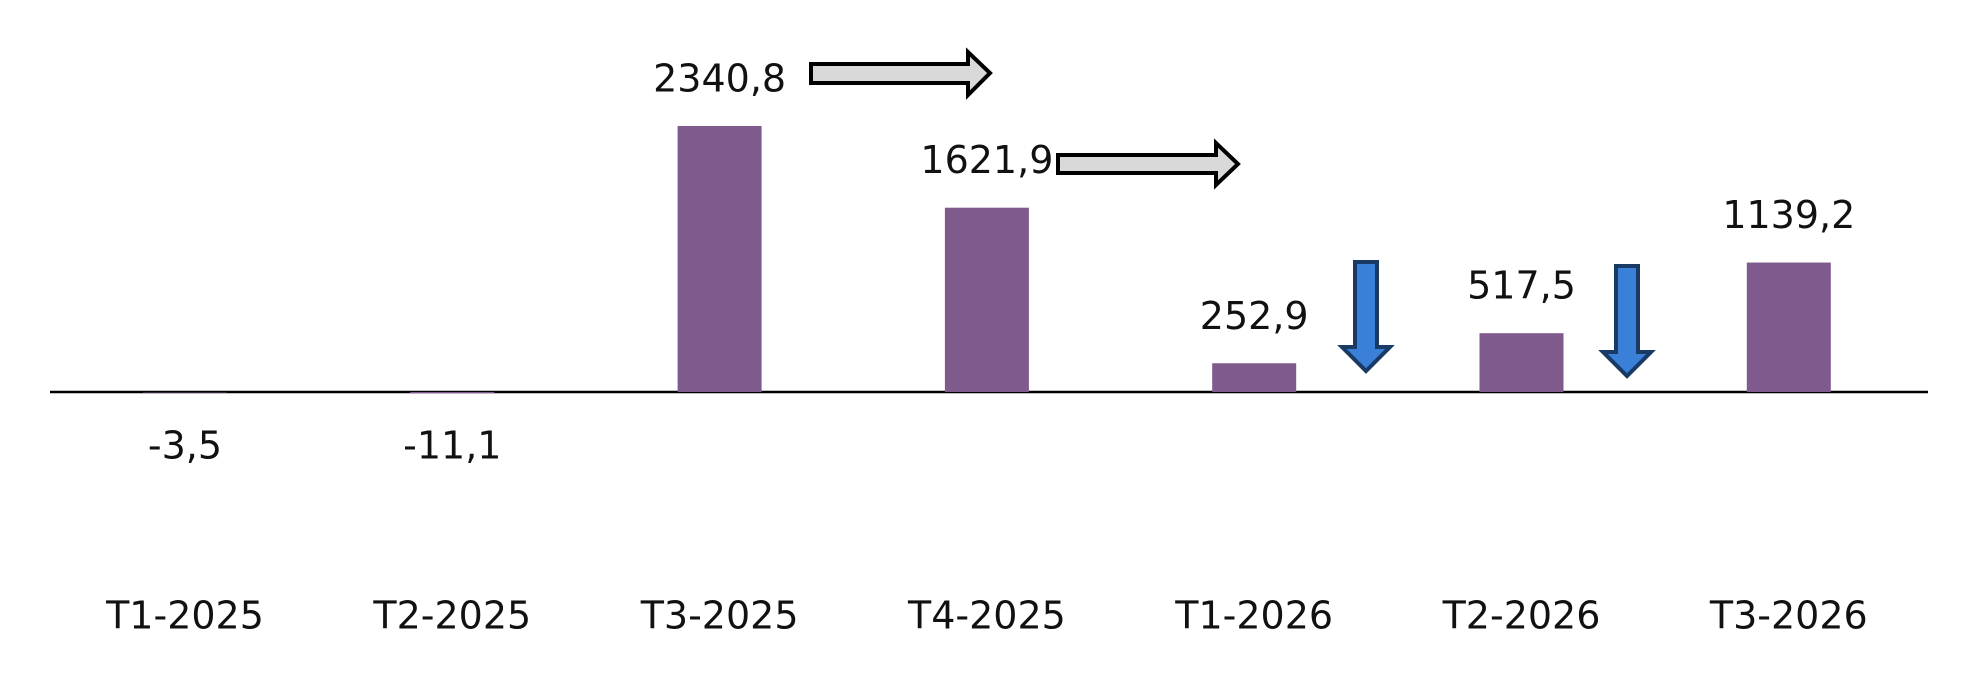  What do you see at coordinates (719, 616) in the screenshot?
I see `x-tick-label: T3-2025` at bounding box center [719, 616].